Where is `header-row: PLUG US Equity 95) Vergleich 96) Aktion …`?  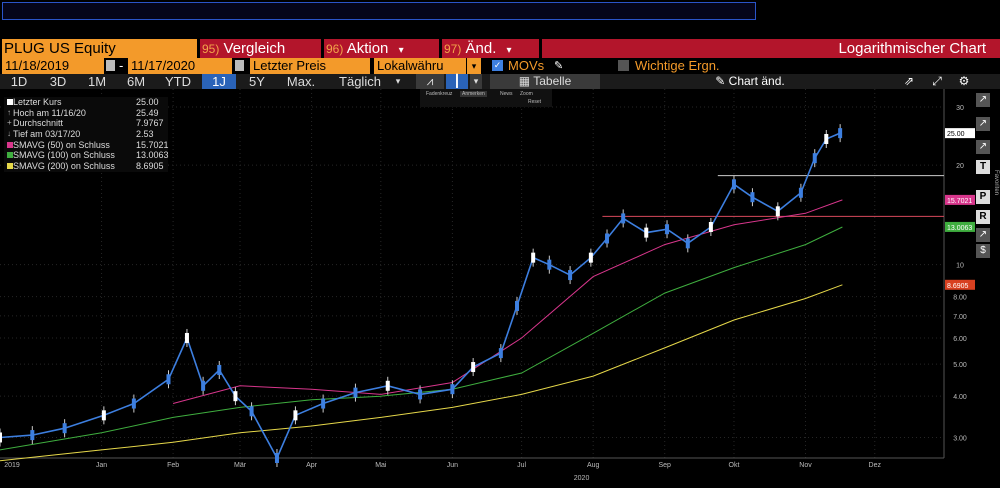
header-row: PLUG US Equity 95) Vergleich 96) Aktion … is located at coordinates (500, 48).